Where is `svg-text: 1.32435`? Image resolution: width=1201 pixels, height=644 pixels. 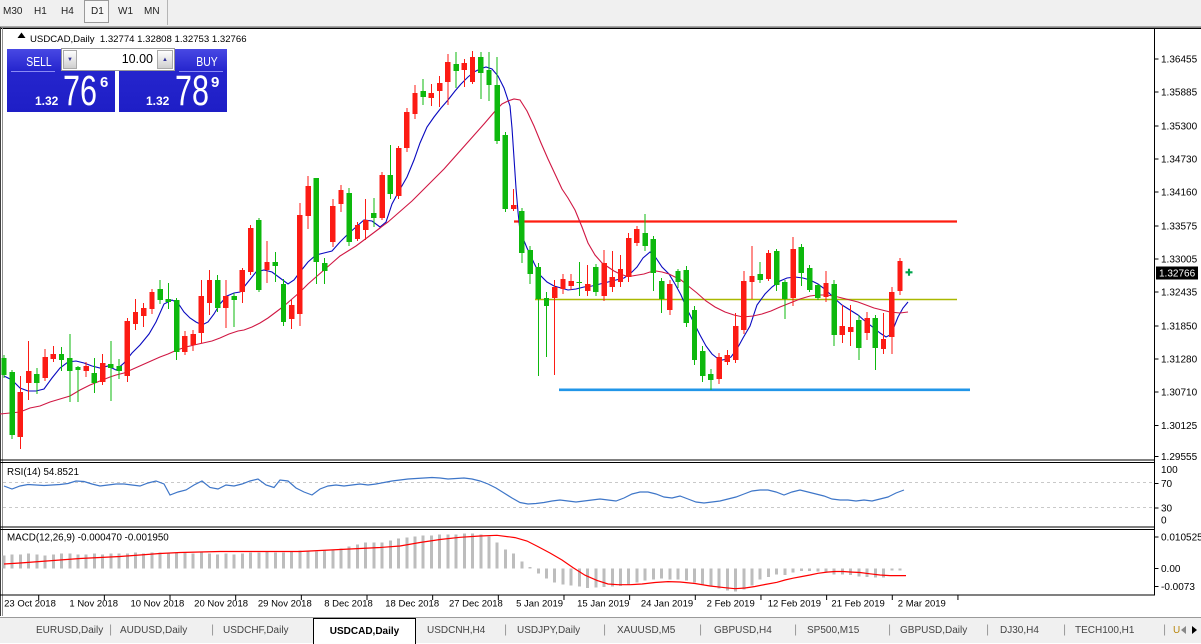 svg-text: 1.32435 is located at coordinates (1179, 293).